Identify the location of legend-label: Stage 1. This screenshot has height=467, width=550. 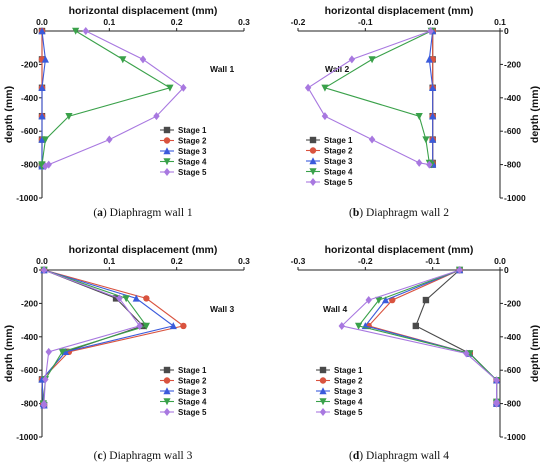
(348, 370).